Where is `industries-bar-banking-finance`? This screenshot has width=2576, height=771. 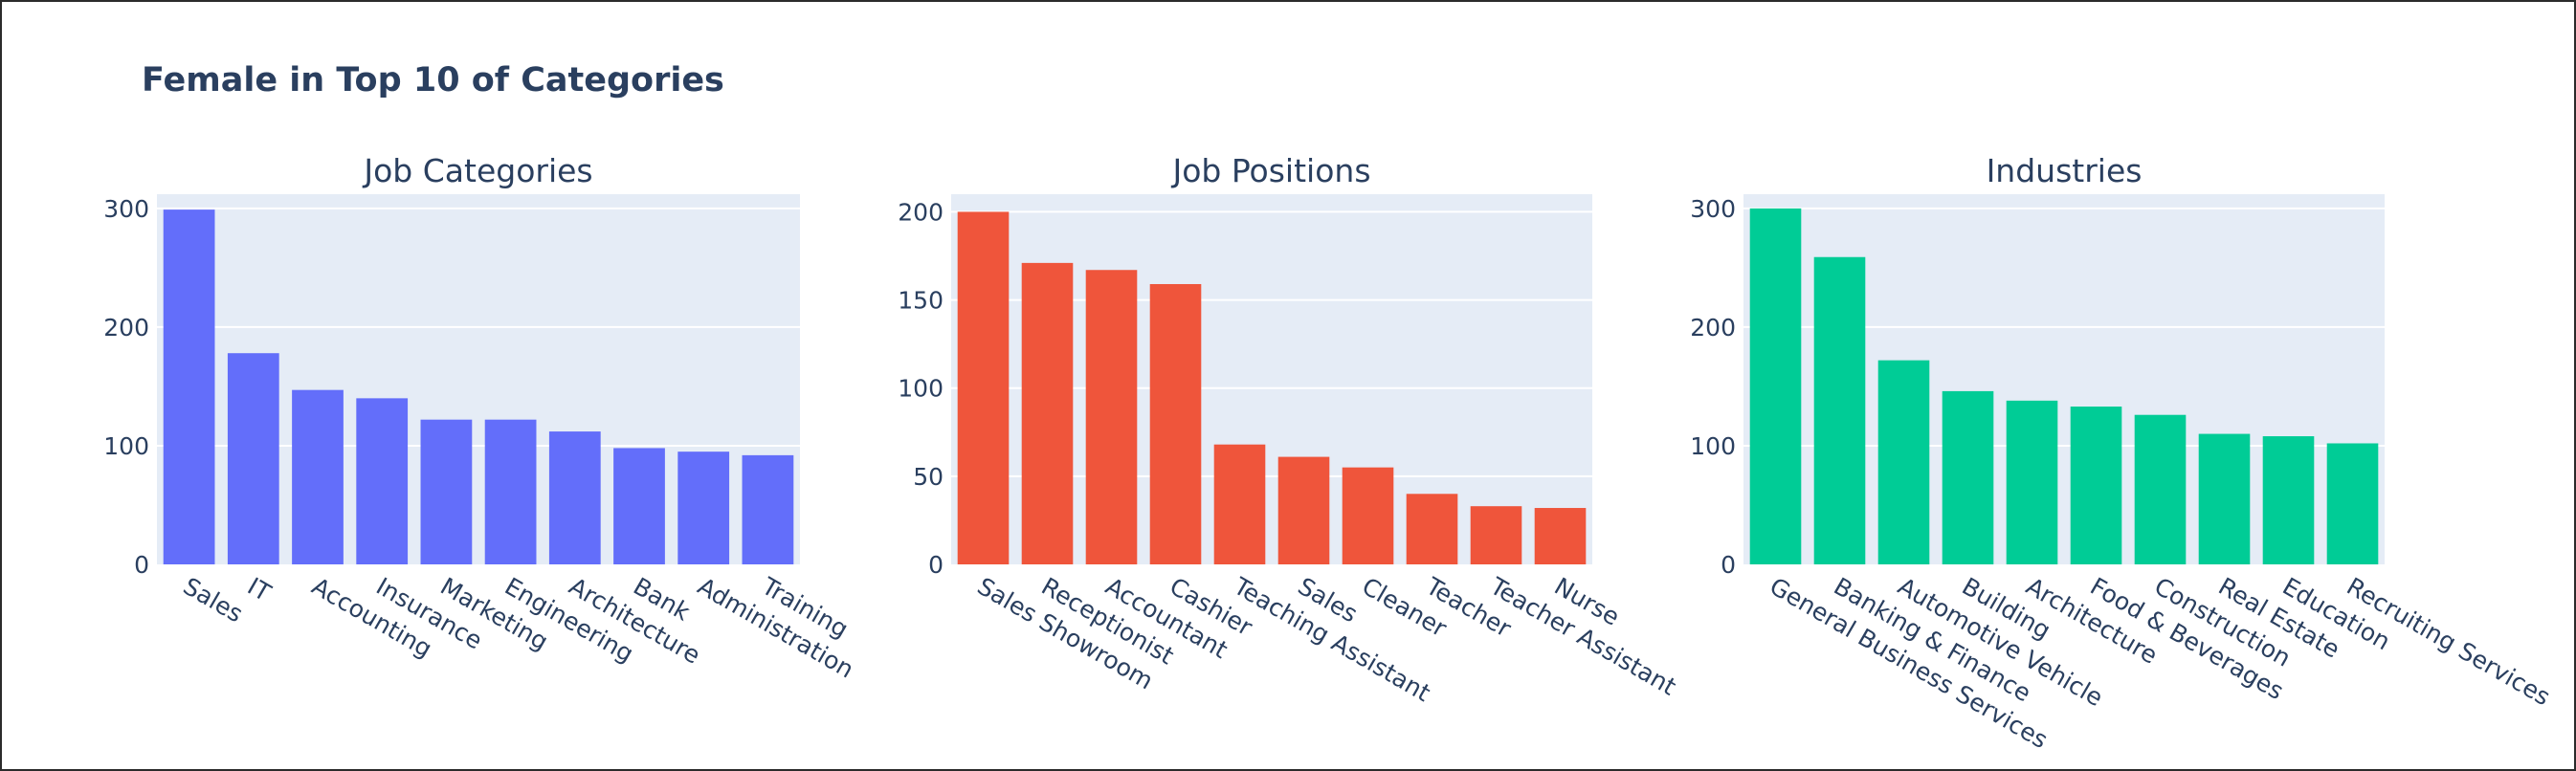 industries-bar-banking-finance is located at coordinates (1839, 410).